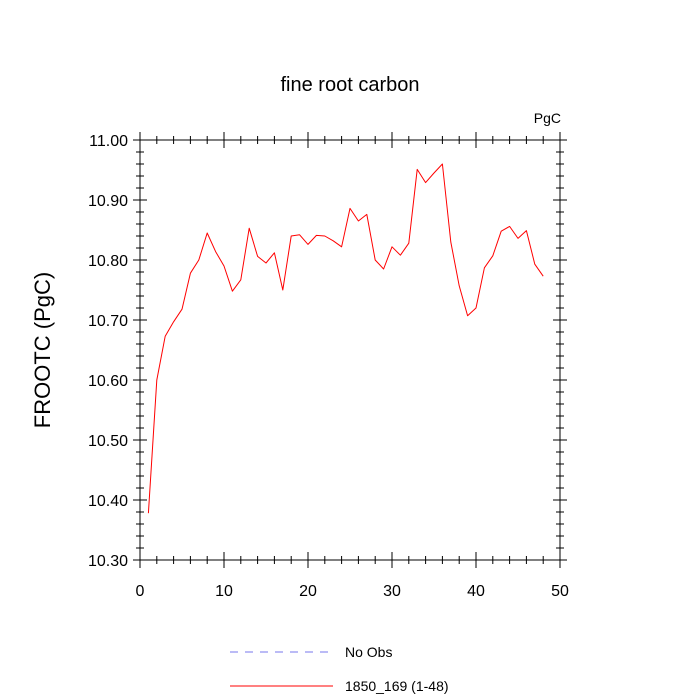 The width and height of the screenshot is (700, 700). Describe the element at coordinates (350, 85) in the screenshot. I see `chart-title: fine root carbon` at that location.